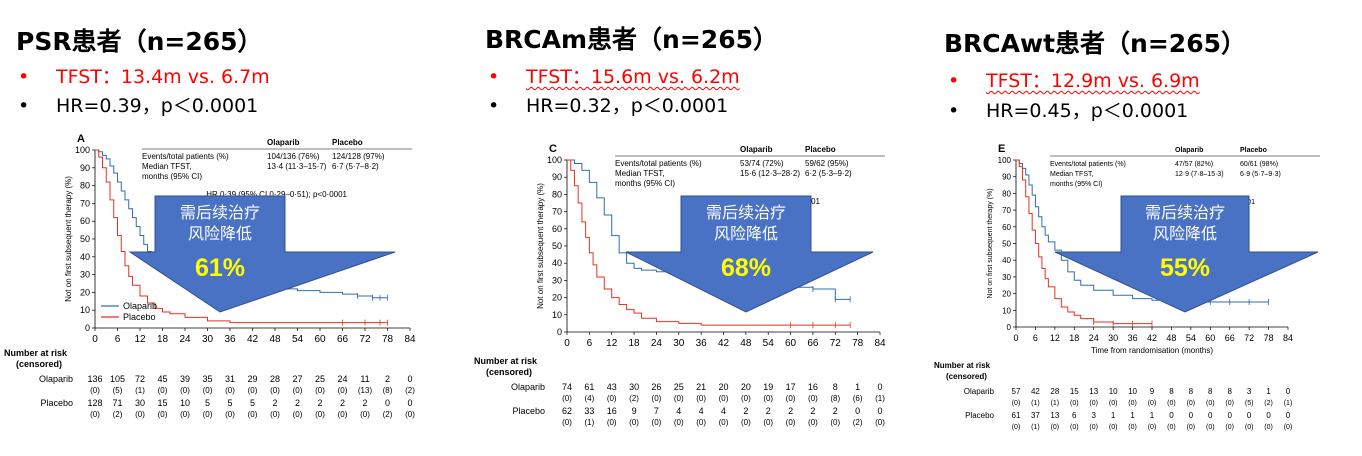 The width and height of the screenshot is (1362, 456). Describe the element at coordinates (634, 411) in the screenshot. I see `risk-count: 9` at that location.